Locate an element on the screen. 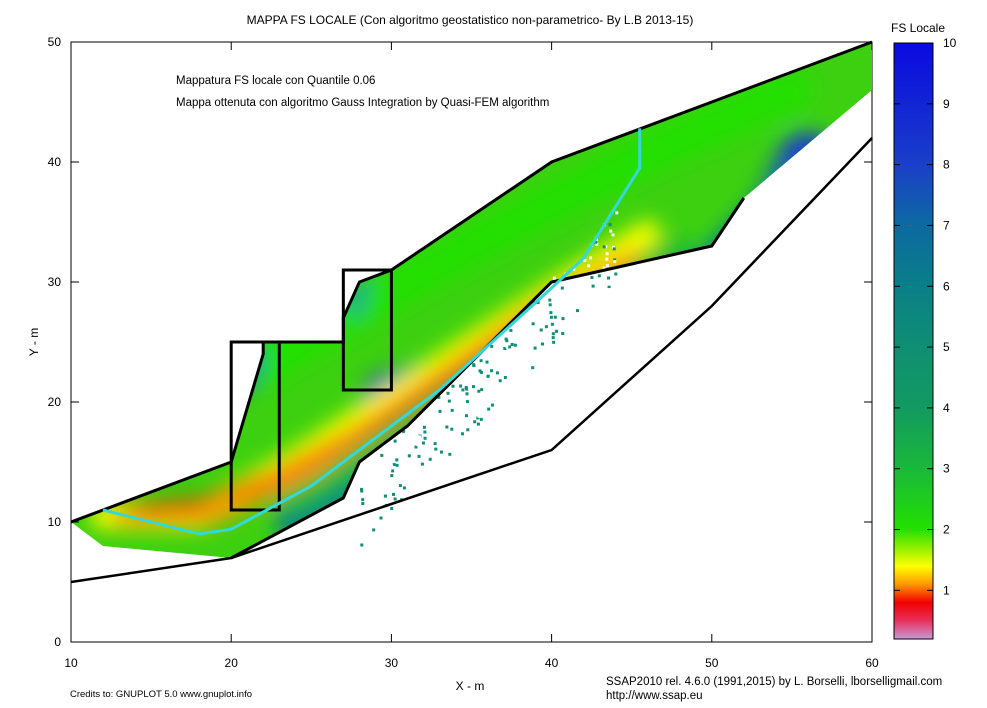 This screenshot has width=987, height=708. x-axis-label: X - m is located at coordinates (470, 686).